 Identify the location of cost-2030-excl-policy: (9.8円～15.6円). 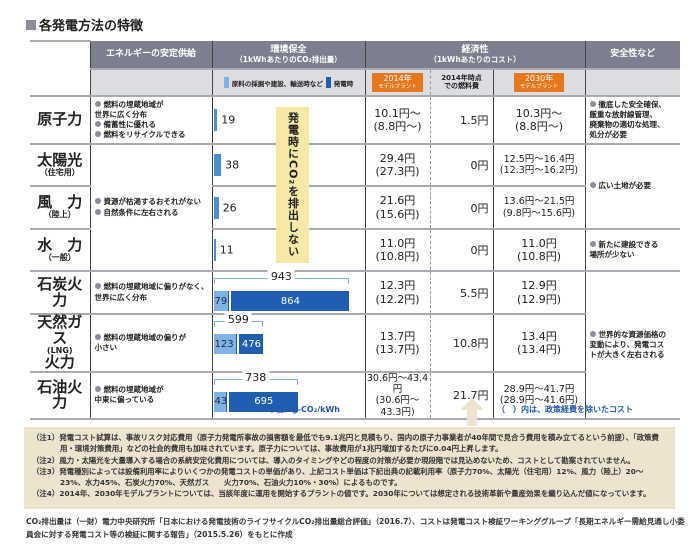
(539, 213).